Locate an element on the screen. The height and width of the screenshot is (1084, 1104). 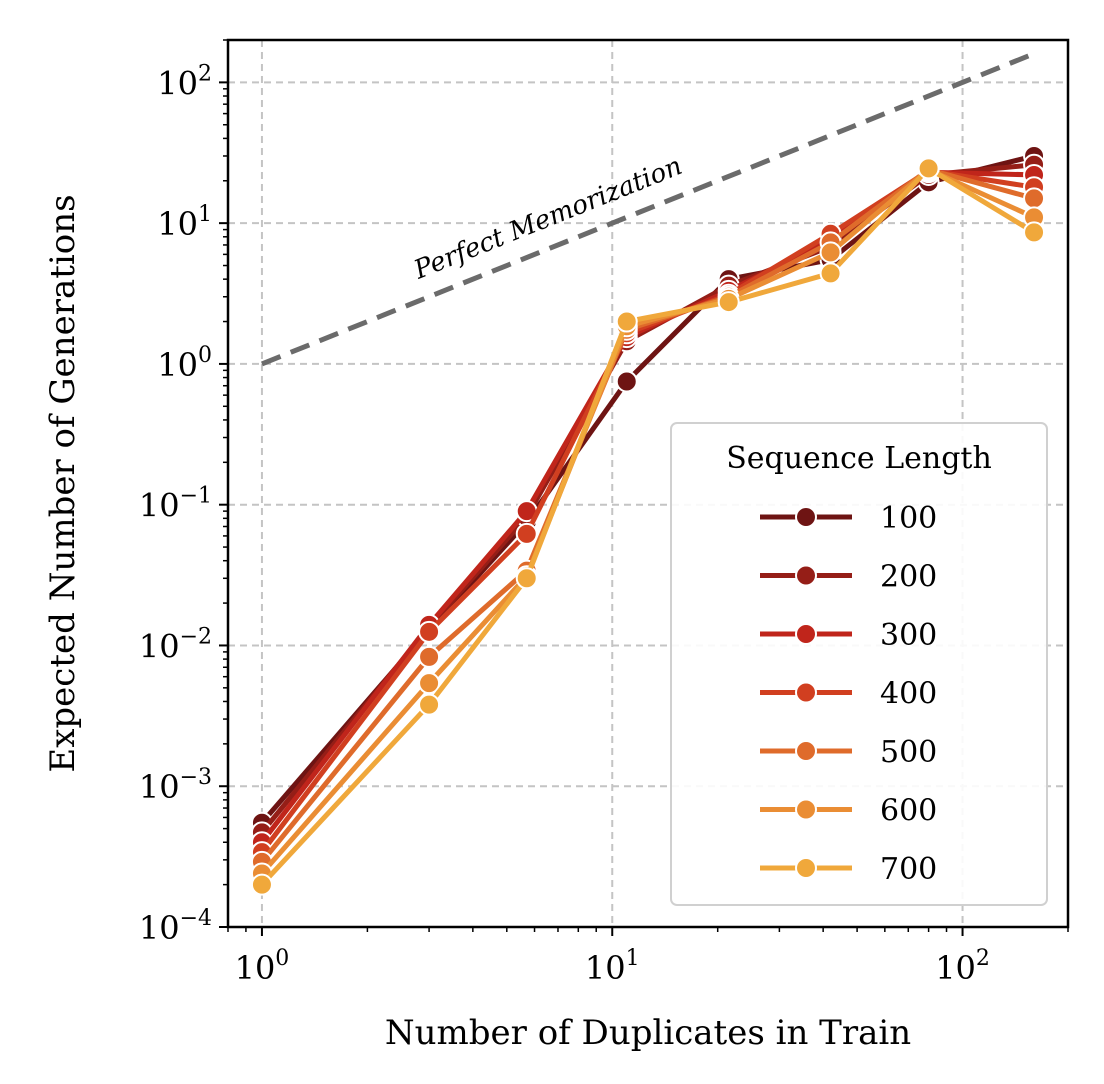
legend-label-200: 200 is located at coordinates (908, 577).